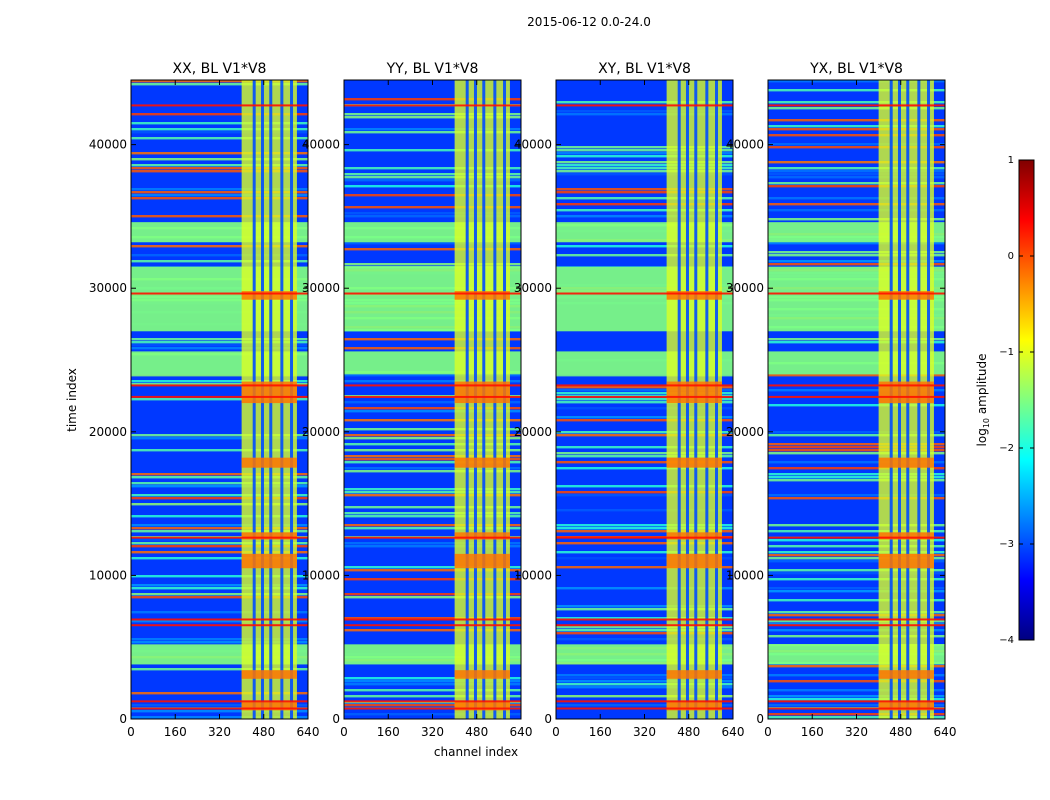 Image resolution: width=1050 pixels, height=800 pixels. I want to click on panel-title: XX, BL V1*V8, so click(220, 69).